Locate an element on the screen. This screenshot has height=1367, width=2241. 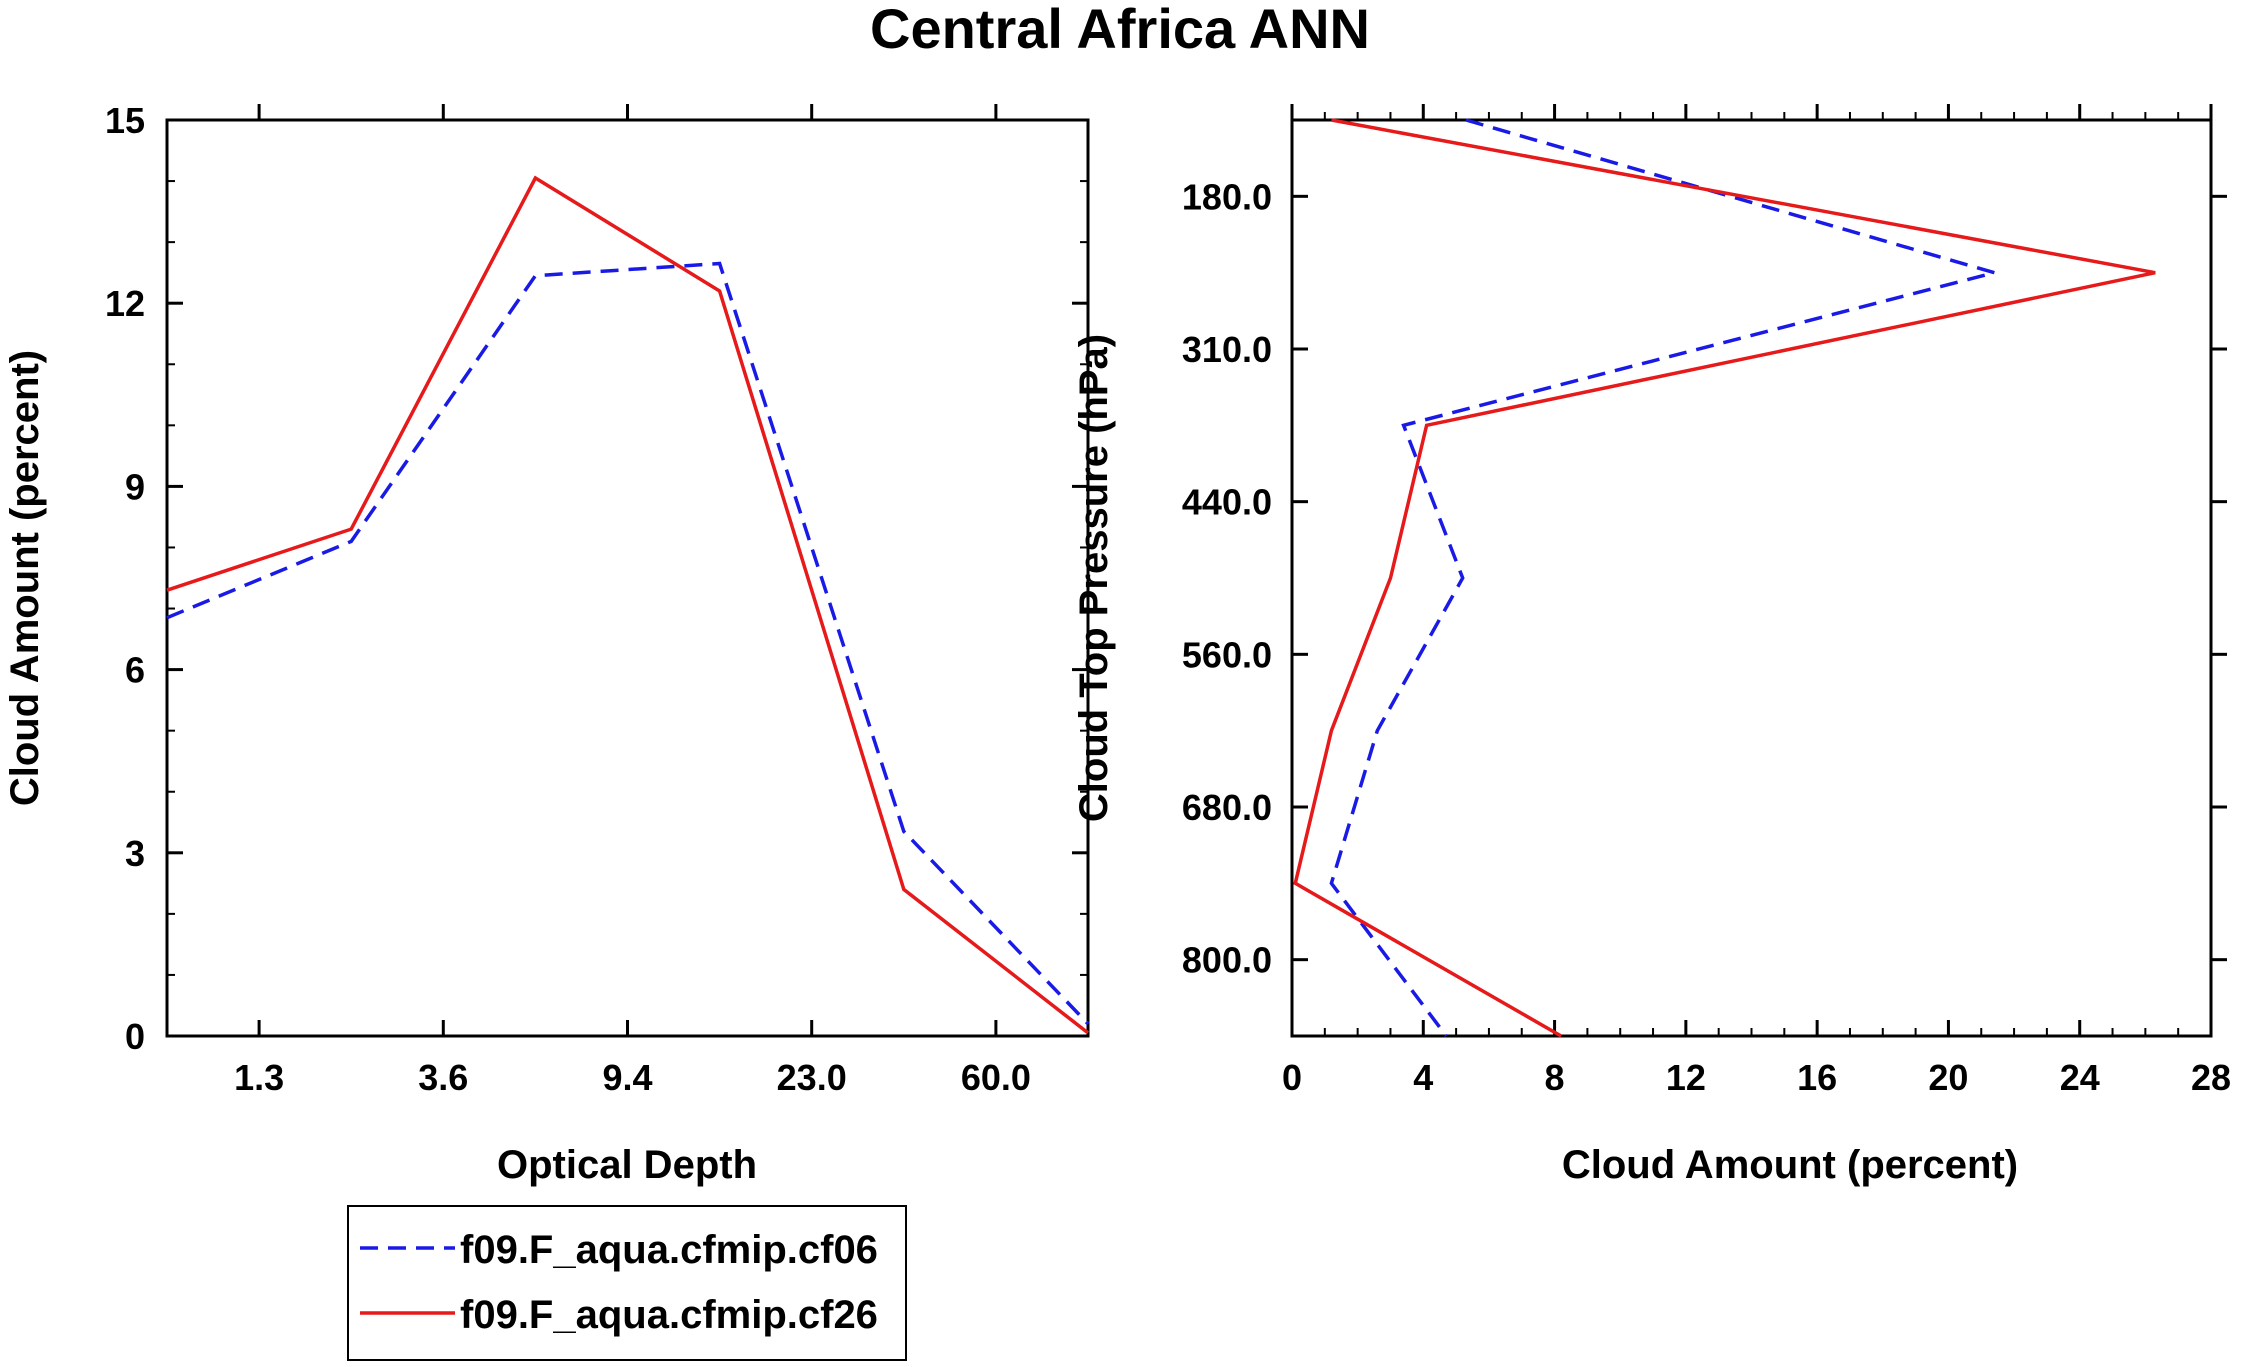
left-x-tick-label: 23.0 is located at coordinates (812, 1077).